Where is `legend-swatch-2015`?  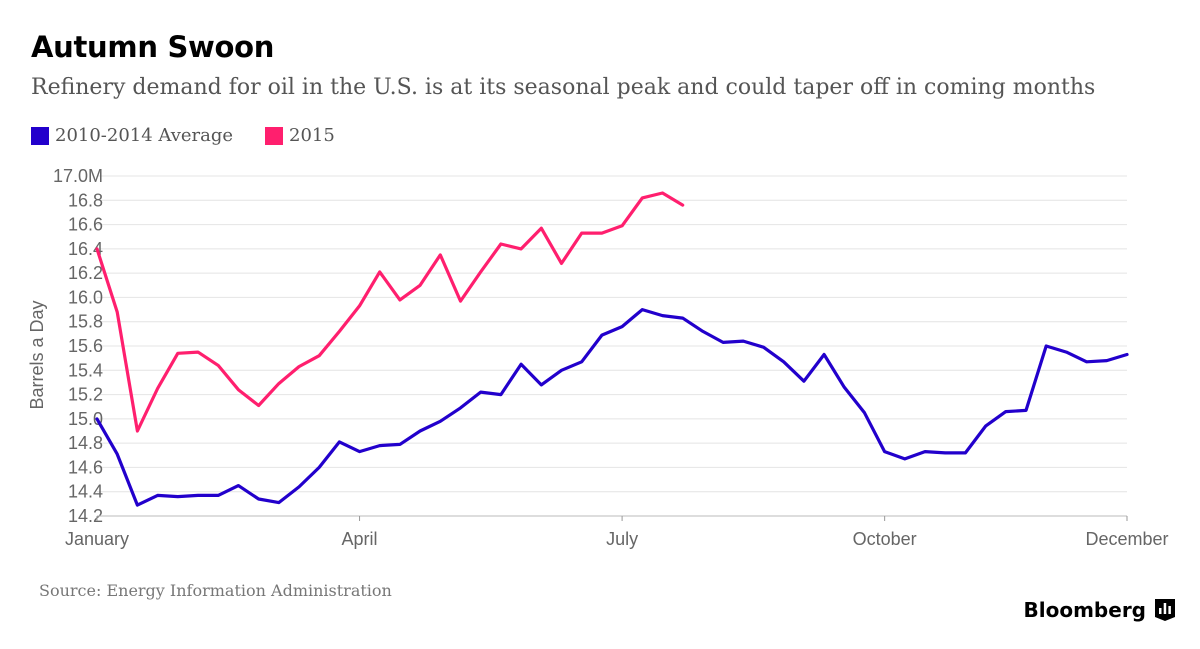
legend-swatch-2015 is located at coordinates (274, 135).